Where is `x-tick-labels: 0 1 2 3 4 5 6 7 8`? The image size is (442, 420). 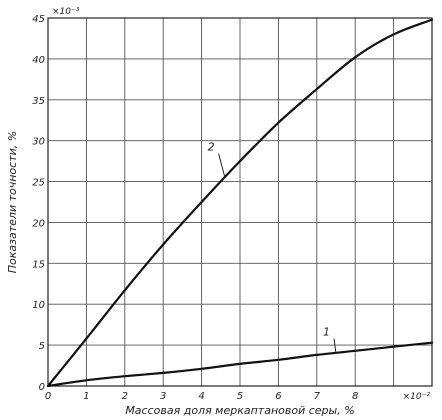
x-tick-labels: 0 1 2 3 4 5 6 7 8 is located at coordinates (202, 396).